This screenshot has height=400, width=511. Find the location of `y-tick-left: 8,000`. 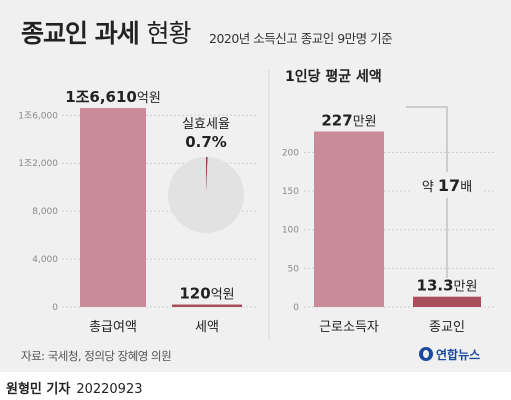

y-tick-left: 8,000 is located at coordinates (45, 212).